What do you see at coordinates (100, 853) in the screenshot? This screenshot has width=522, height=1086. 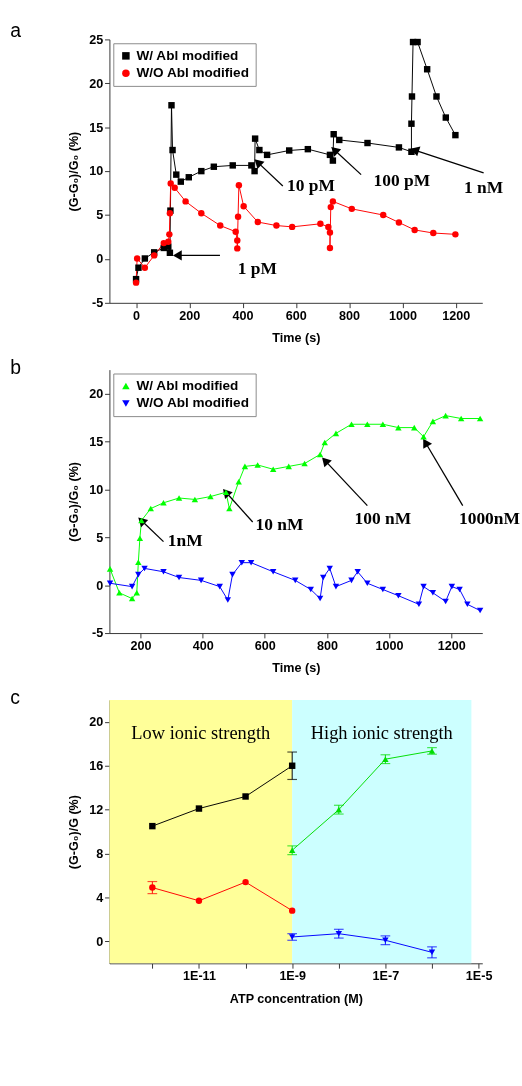 I see `y-tick-label: 8` at bounding box center [100, 853].